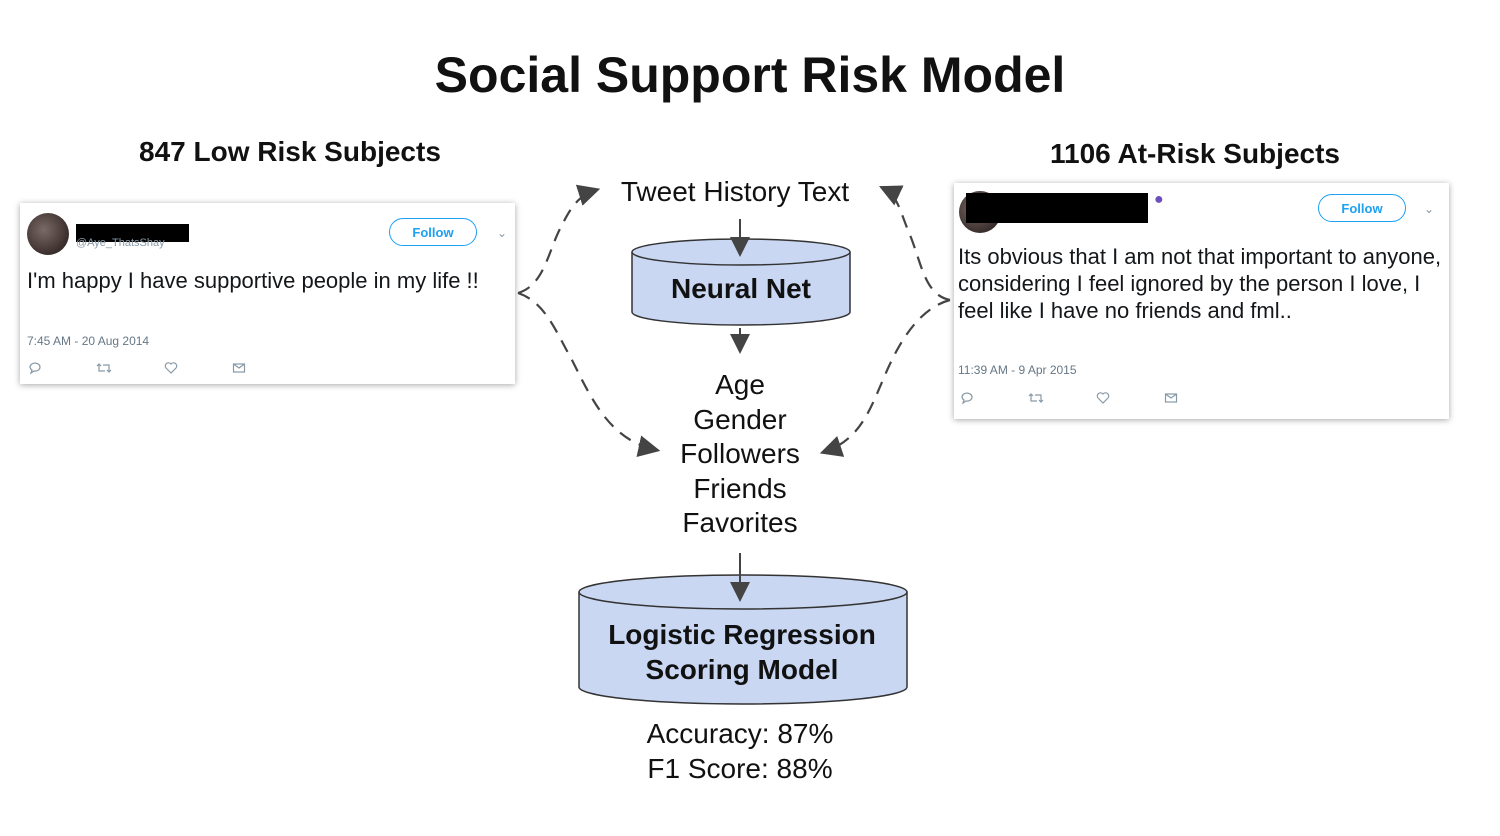  I want to click on user-handle: @Aye_ThatsShay, so click(120, 243).